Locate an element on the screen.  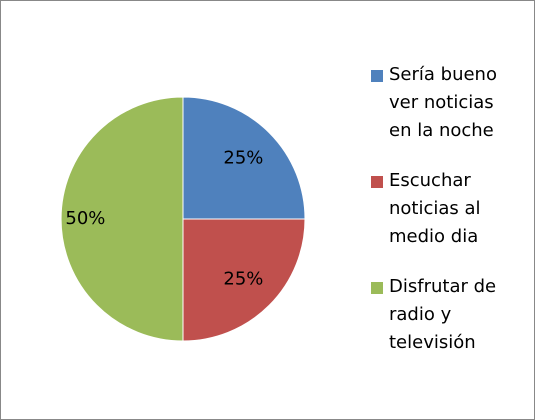
data-label: 50% is located at coordinates (85, 218).